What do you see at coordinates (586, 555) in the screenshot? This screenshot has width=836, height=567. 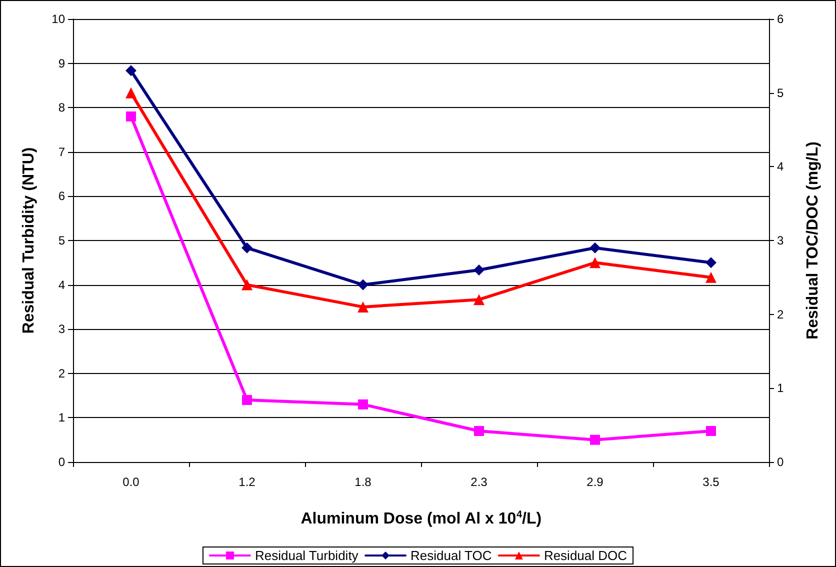 I see `legend-label: Residual DOC` at bounding box center [586, 555].